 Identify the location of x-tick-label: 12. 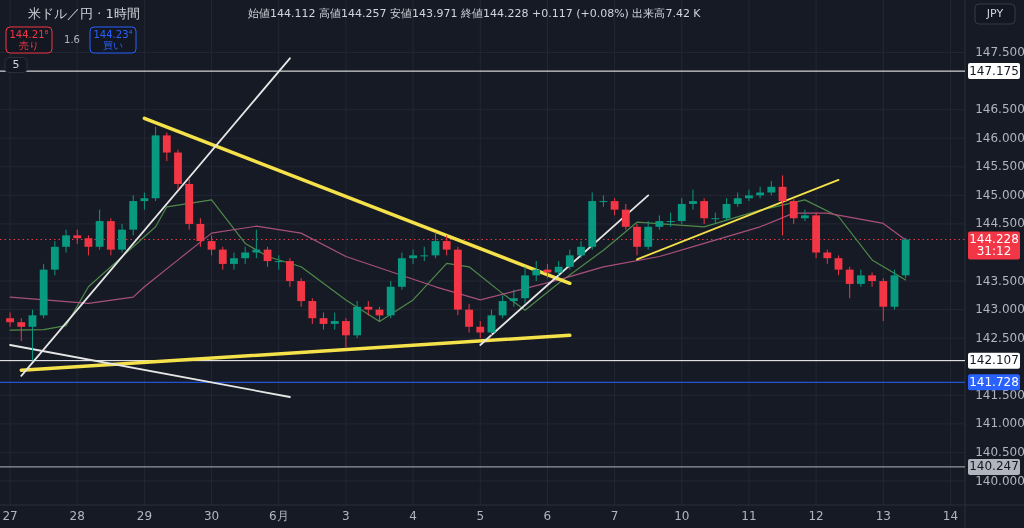
(816, 515).